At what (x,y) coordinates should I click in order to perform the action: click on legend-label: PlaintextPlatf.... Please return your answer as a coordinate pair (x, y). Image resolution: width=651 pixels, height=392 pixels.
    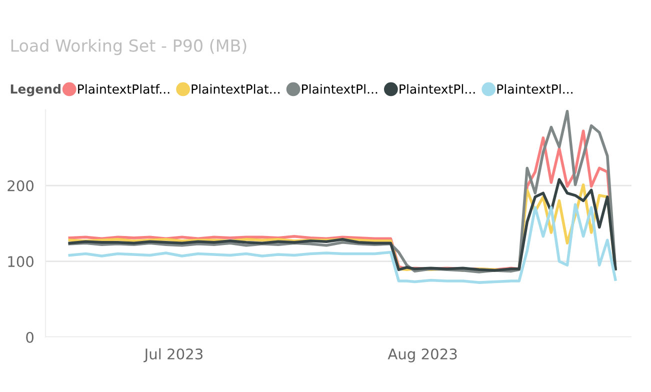
    Looking at the image, I should click on (124, 89).